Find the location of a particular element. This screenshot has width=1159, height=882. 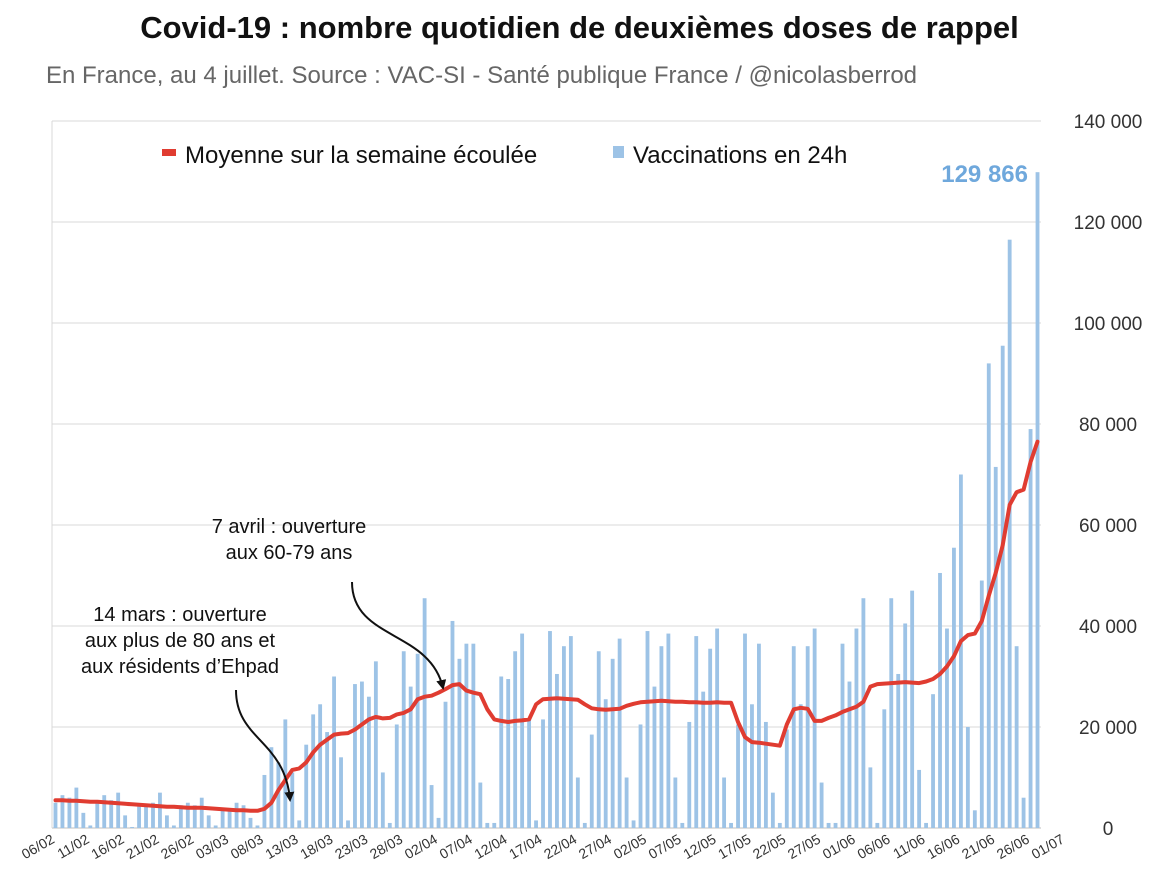

y-tick-label: 80 000 is located at coordinates (1108, 425).